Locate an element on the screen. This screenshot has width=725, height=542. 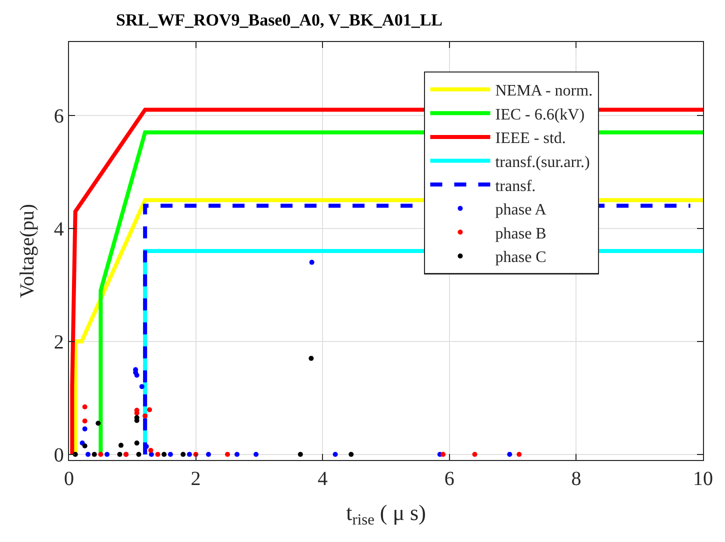
y-tick-label: 4 is located at coordinates (59, 229).